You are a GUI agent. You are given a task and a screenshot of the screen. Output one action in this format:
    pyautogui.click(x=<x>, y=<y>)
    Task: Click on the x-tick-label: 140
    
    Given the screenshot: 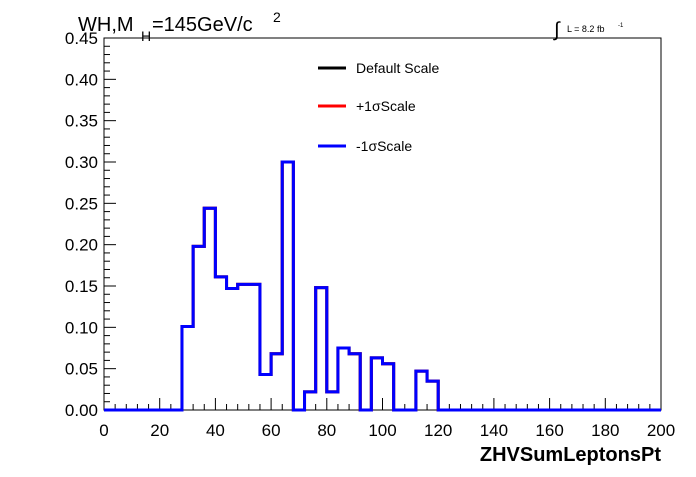 What is the action you would take?
    pyautogui.click(x=494, y=430)
    